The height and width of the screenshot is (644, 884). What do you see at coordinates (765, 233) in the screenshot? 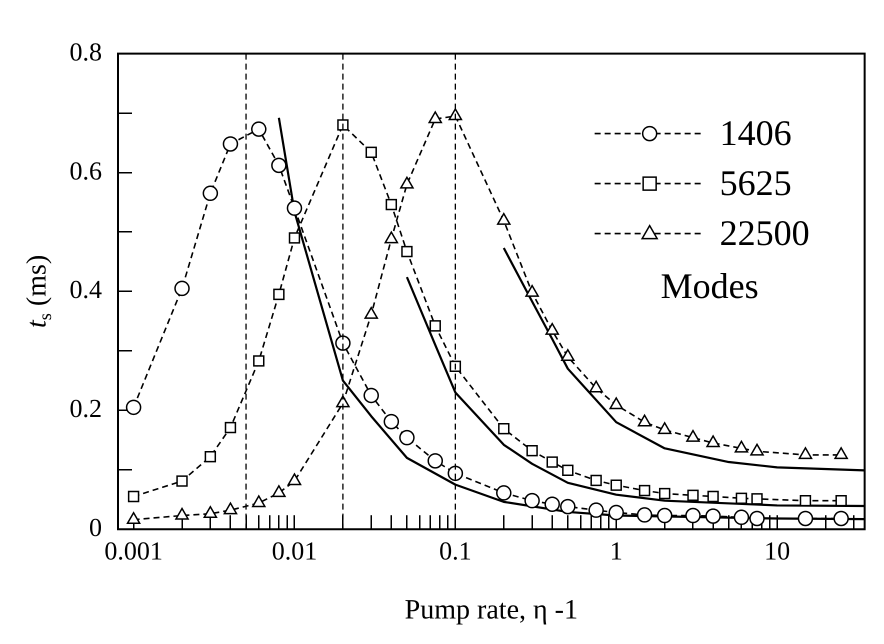
I see `legend-label: 22500` at bounding box center [765, 233].